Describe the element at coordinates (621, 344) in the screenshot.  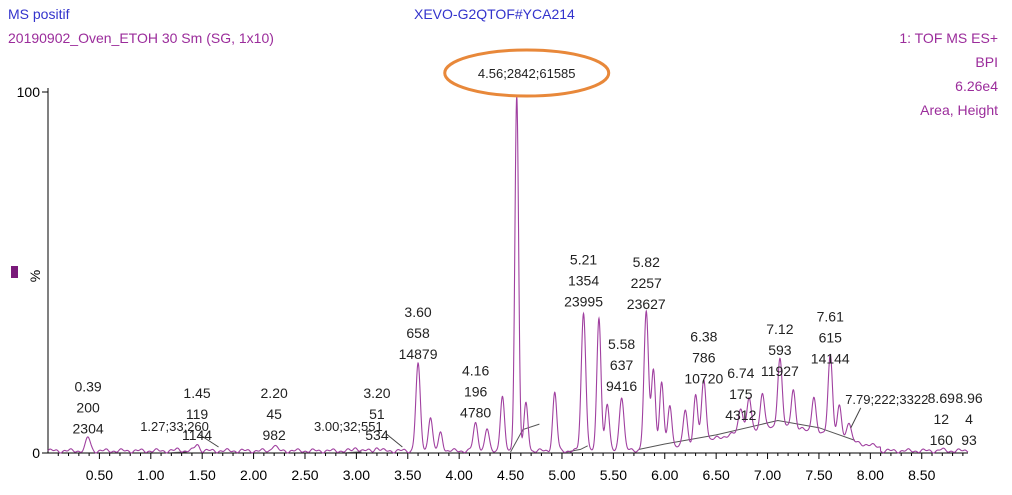
I see `peak-label-line: 5.58` at that location.